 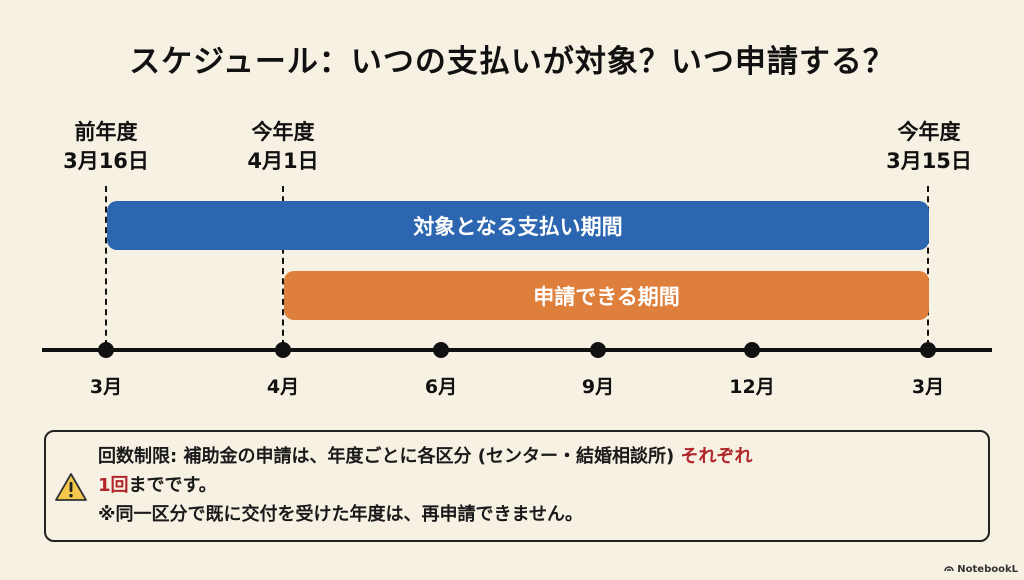 What do you see at coordinates (106, 161) in the screenshot?
I see `date-value: 3月16日` at bounding box center [106, 161].